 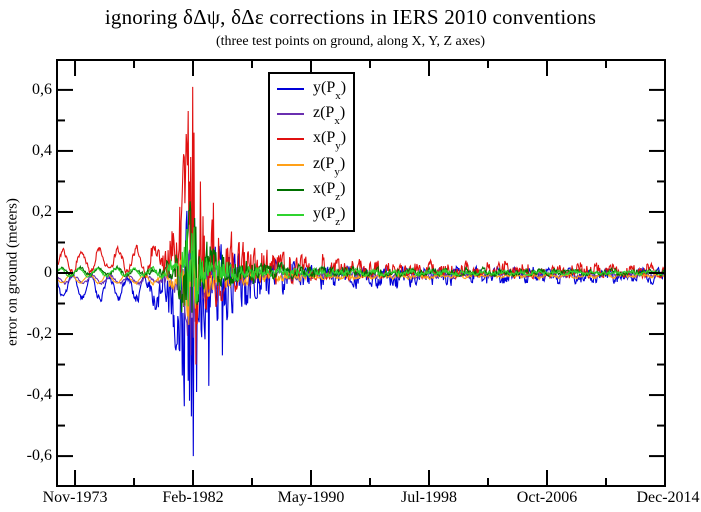 I want to click on legend-label: z(Px), so click(x=329, y=115).